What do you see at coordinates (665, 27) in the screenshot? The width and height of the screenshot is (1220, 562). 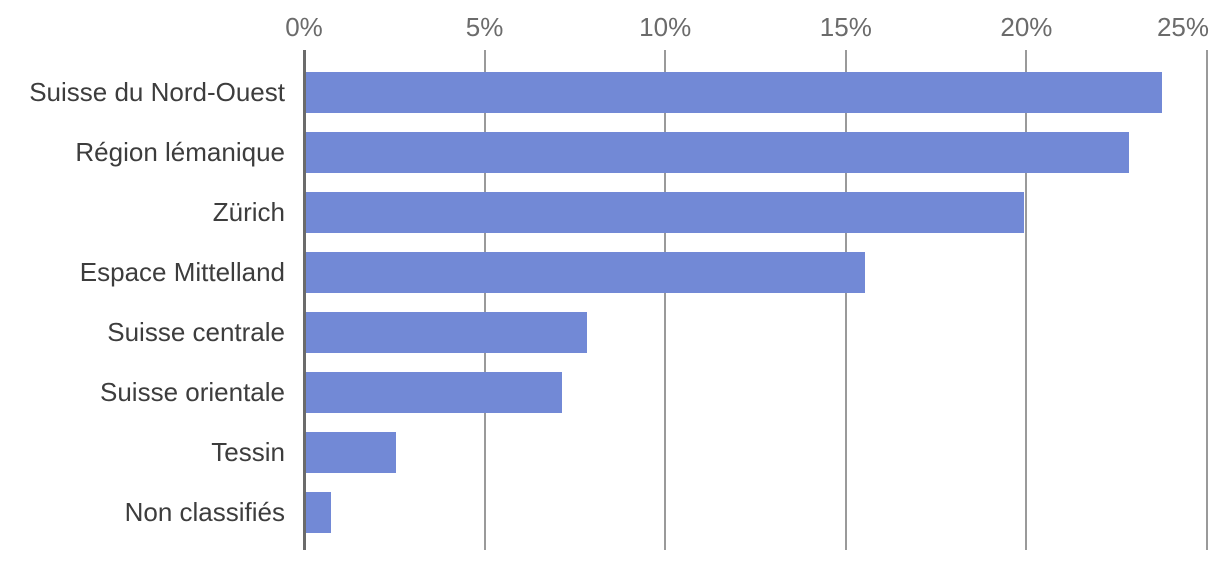 I see `x-tick-label: 10%` at bounding box center [665, 27].